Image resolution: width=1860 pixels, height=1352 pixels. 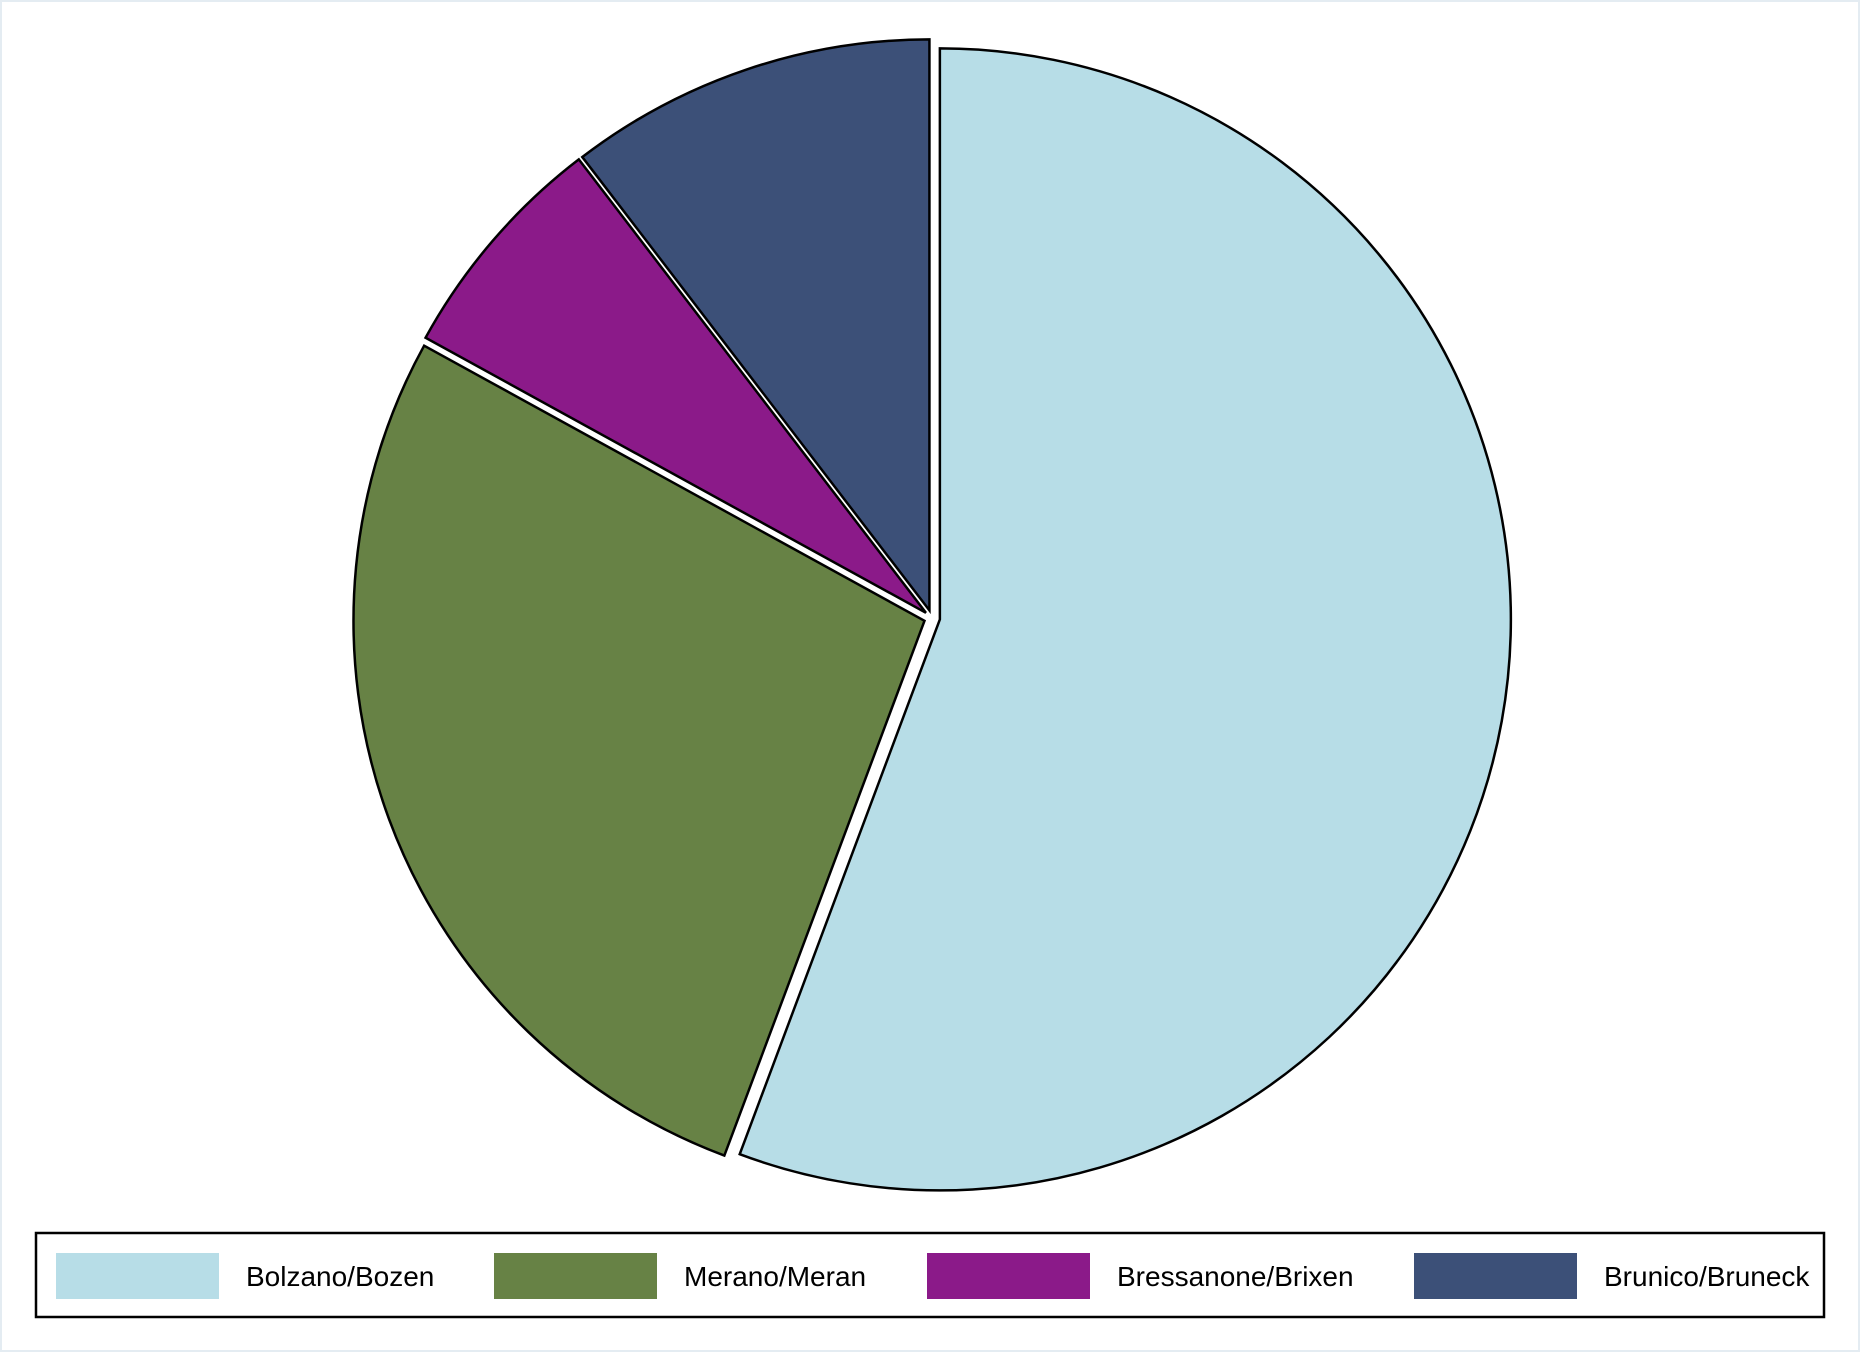 I want to click on legend-swatch-bolzano-bozen, so click(x=137, y=1276).